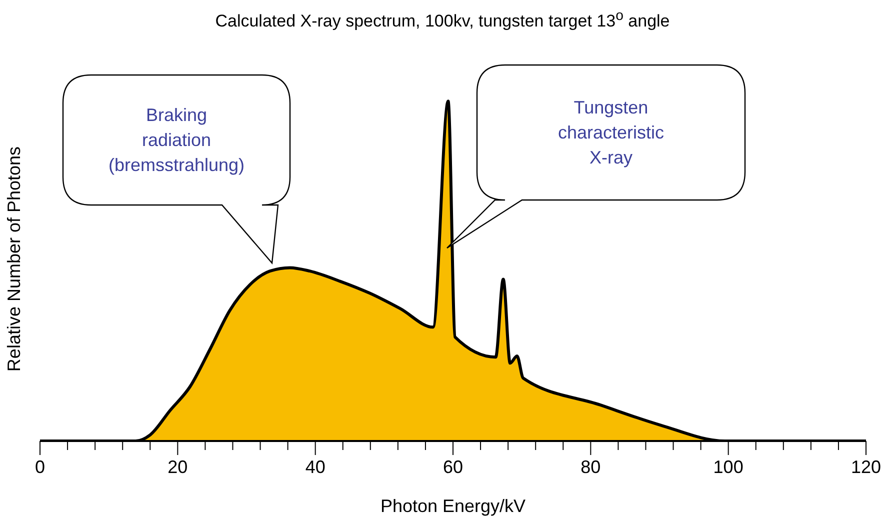  Describe the element at coordinates (453, 467) in the screenshot. I see `x-tick-label: 60` at that location.